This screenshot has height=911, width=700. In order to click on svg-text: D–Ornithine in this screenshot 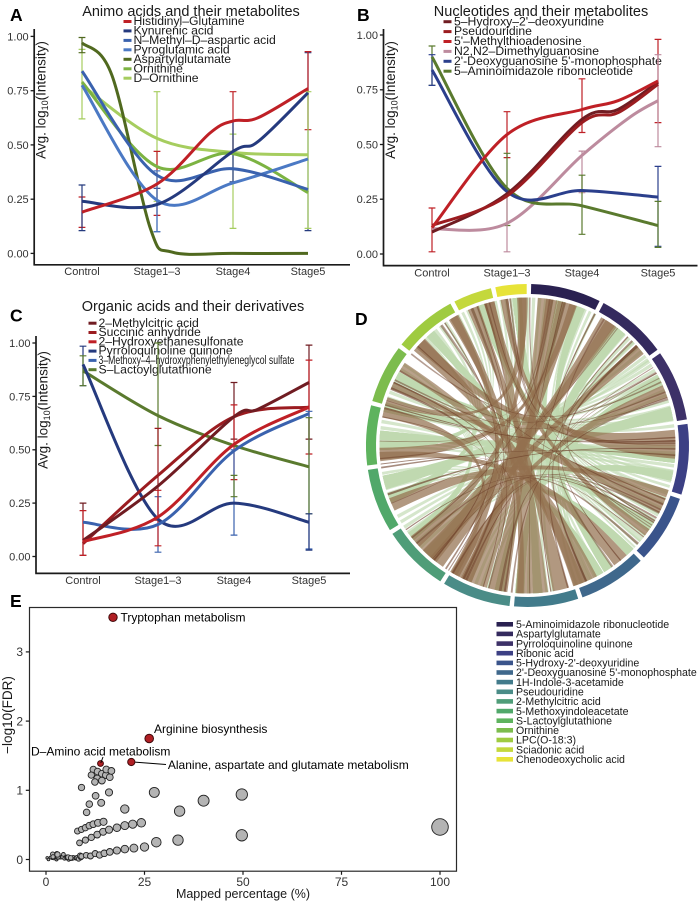, I will do `click(166, 78)`.